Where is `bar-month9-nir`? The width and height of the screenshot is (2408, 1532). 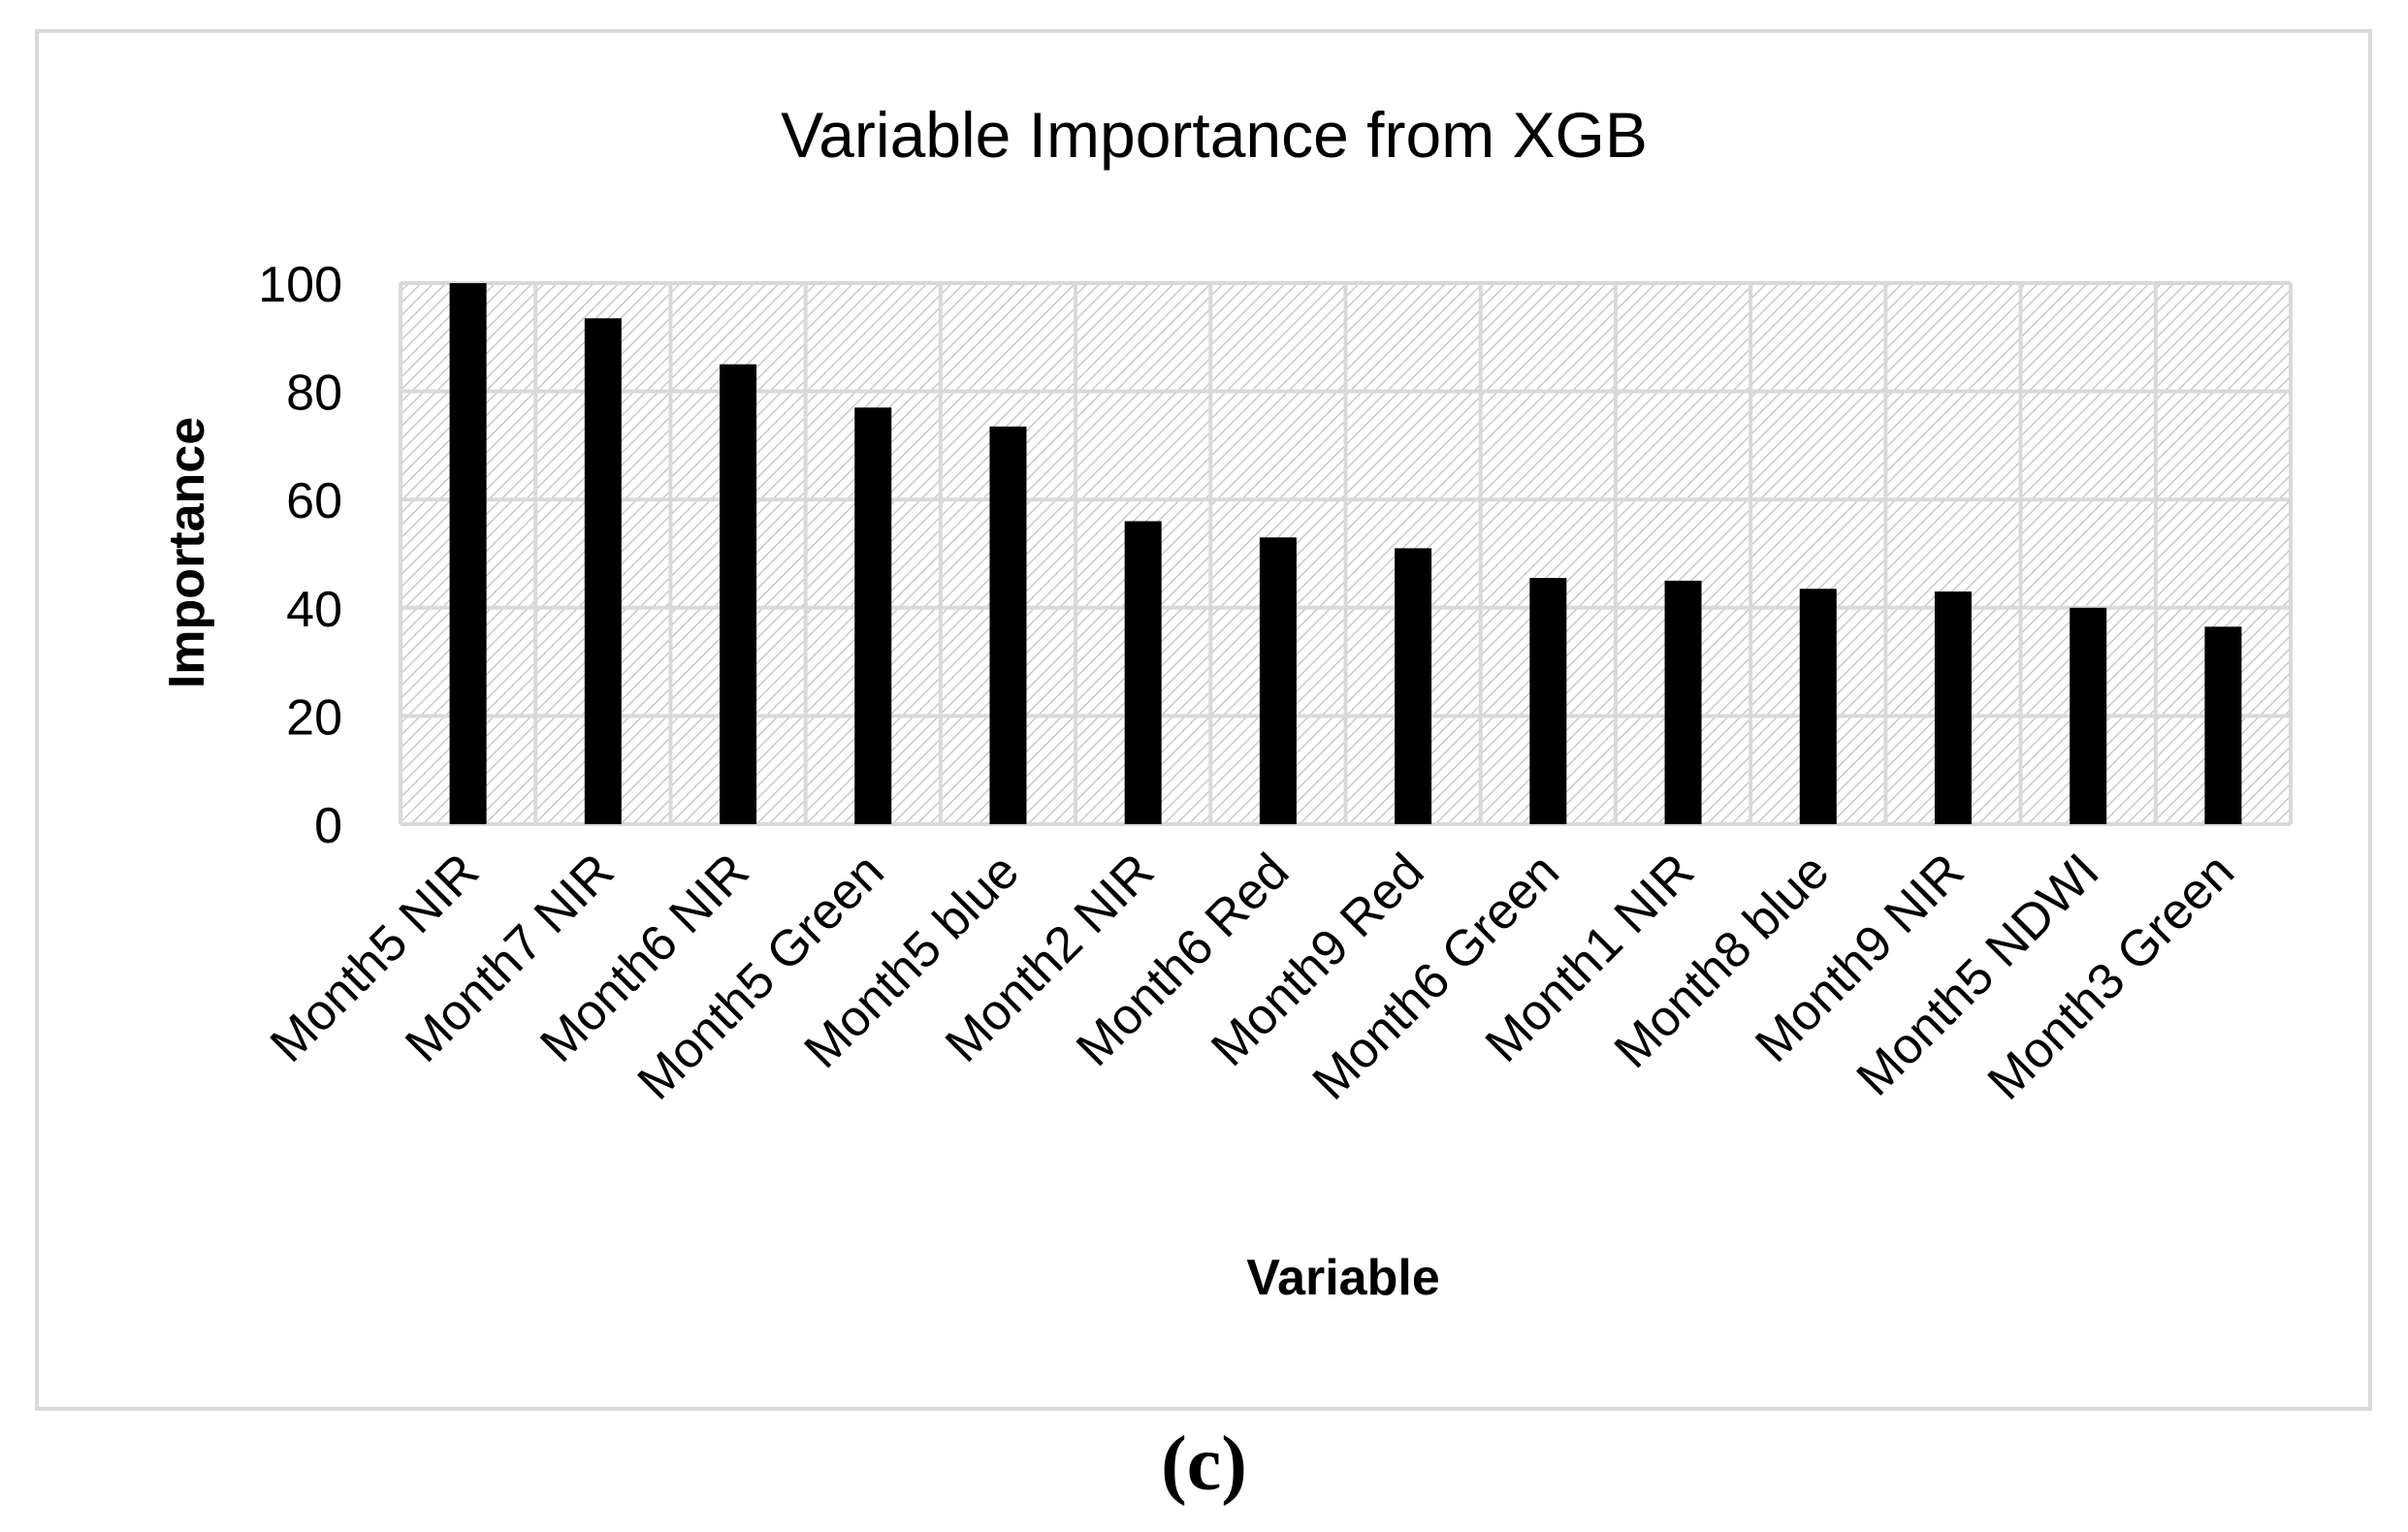 bar-month9-nir is located at coordinates (1953, 707).